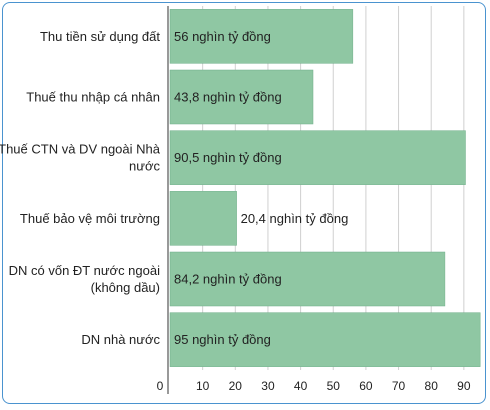 Image resolution: width=490 pixels, height=410 pixels. What do you see at coordinates (84, 279) in the screenshot?
I see `category-label-5: DN có vốn ĐT nước ngoài (không dầu)` at bounding box center [84, 279].